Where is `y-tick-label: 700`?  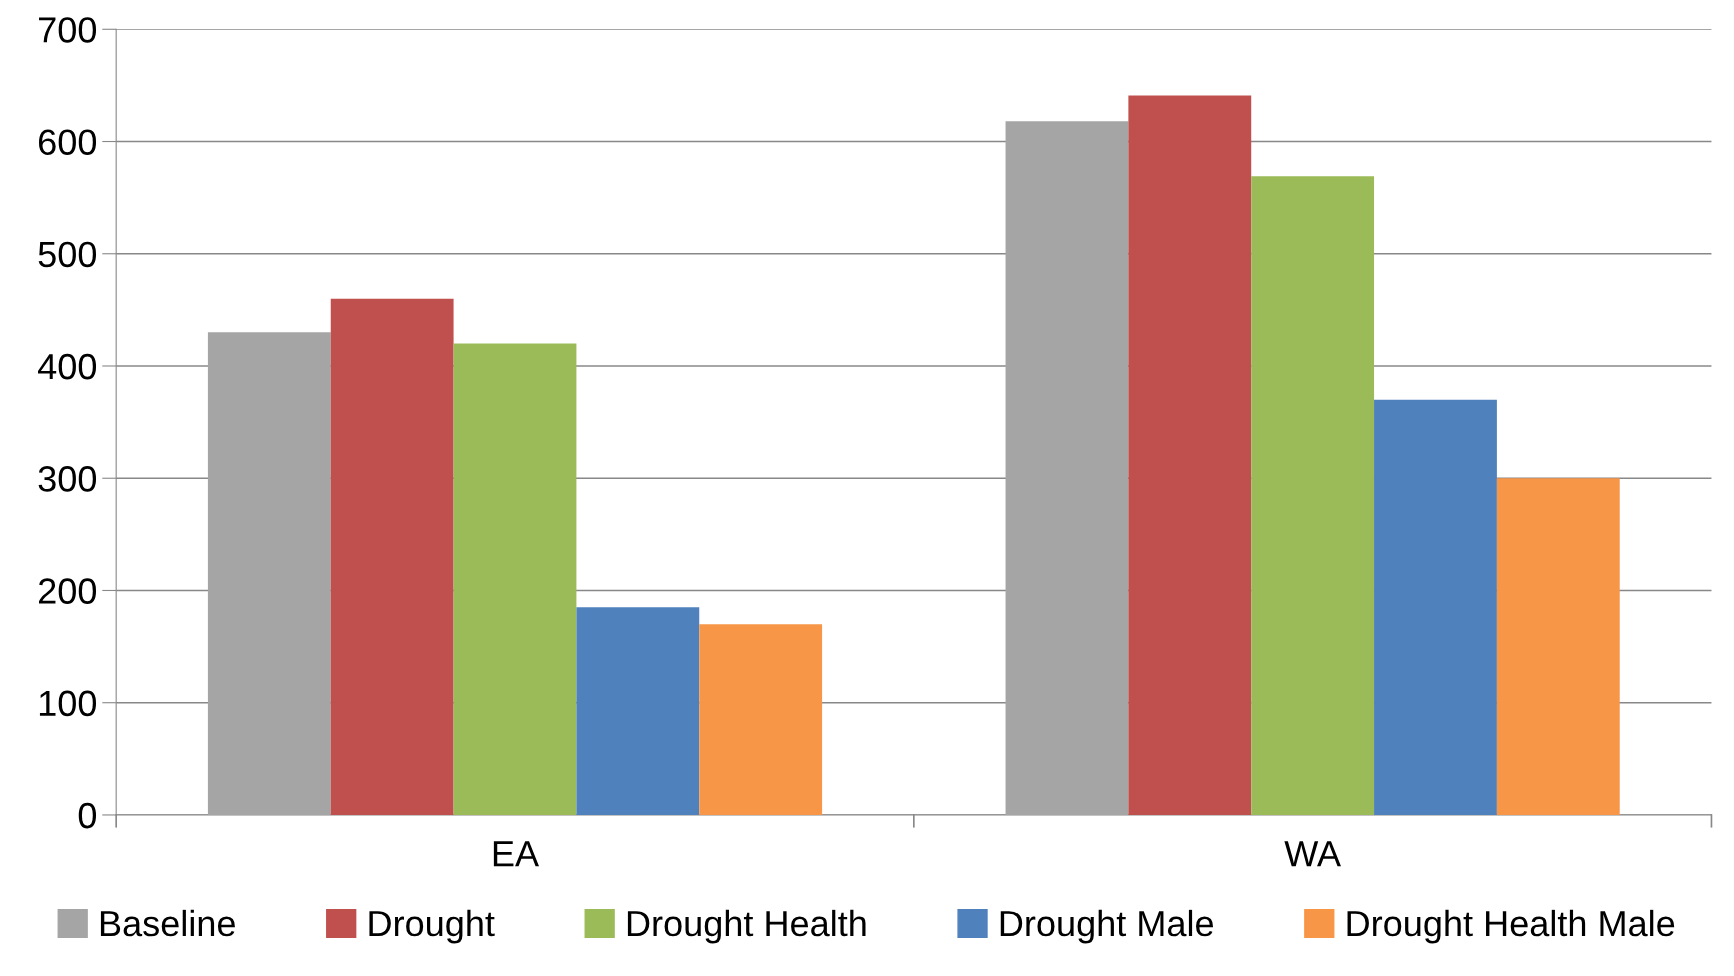
y-tick-label: 700 is located at coordinates (68, 30).